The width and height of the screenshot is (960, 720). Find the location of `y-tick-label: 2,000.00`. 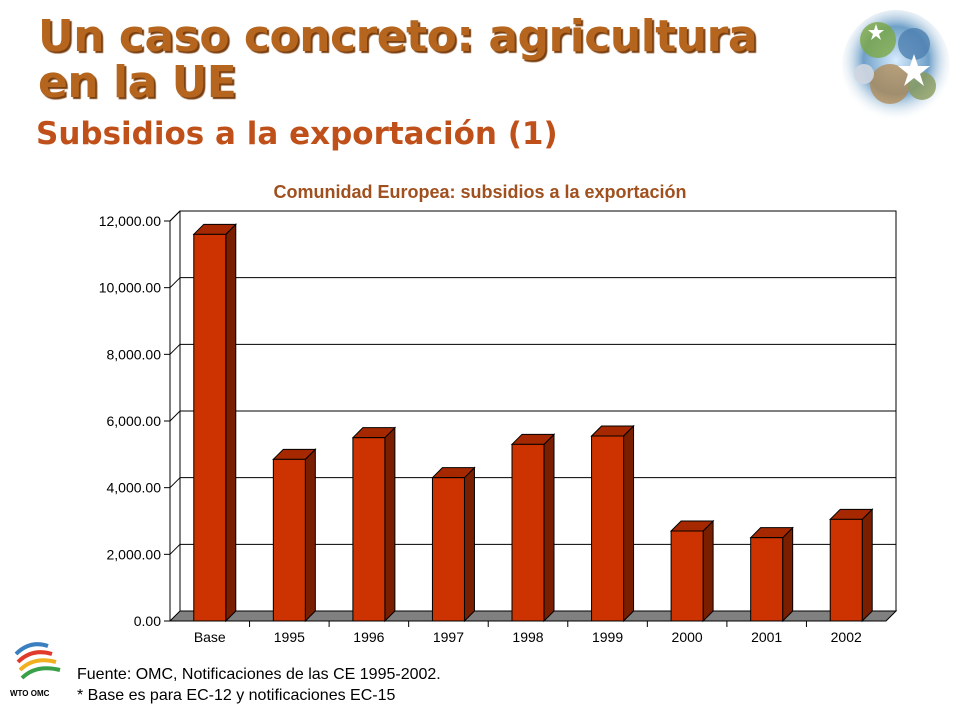

y-tick-label: 2,000.00 is located at coordinates (134, 554).